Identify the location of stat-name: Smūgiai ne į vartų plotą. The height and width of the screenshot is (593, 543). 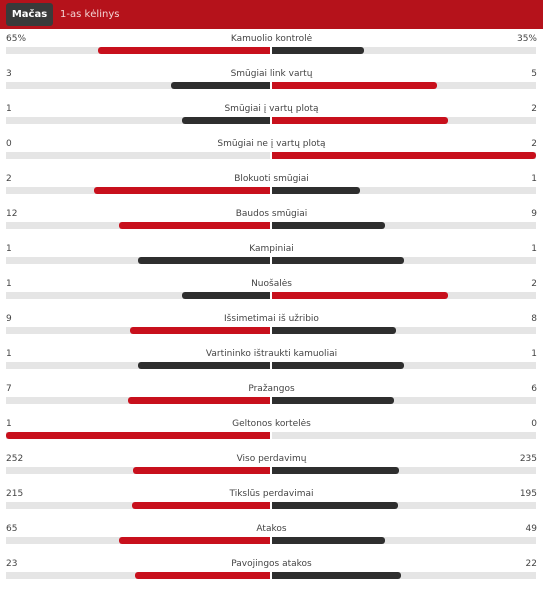
(271, 144).